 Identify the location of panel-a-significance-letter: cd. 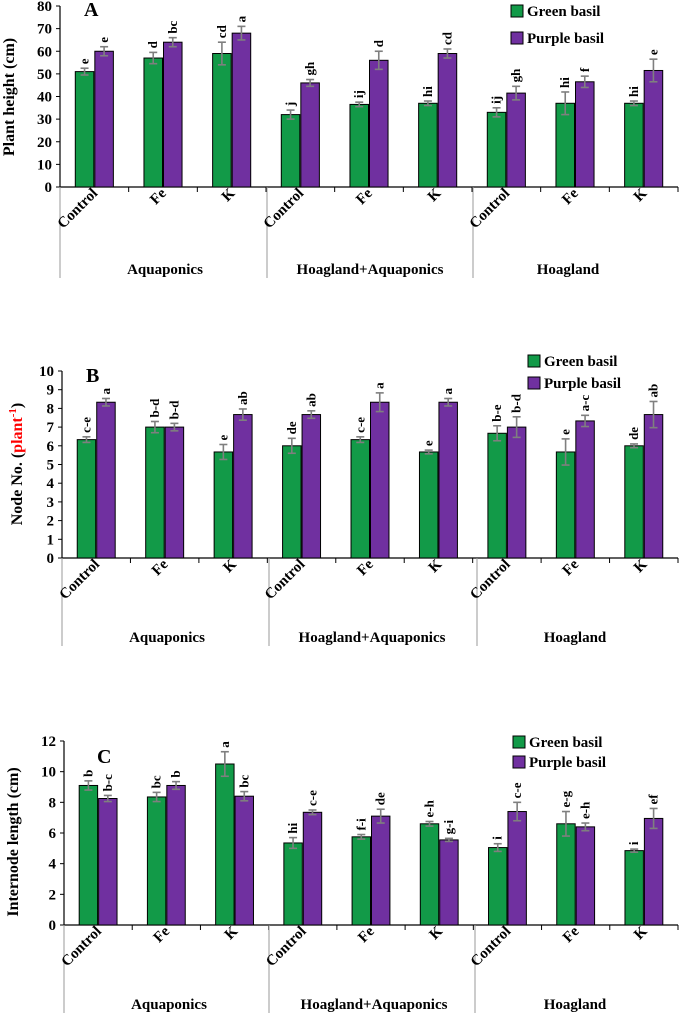
(446, 38).